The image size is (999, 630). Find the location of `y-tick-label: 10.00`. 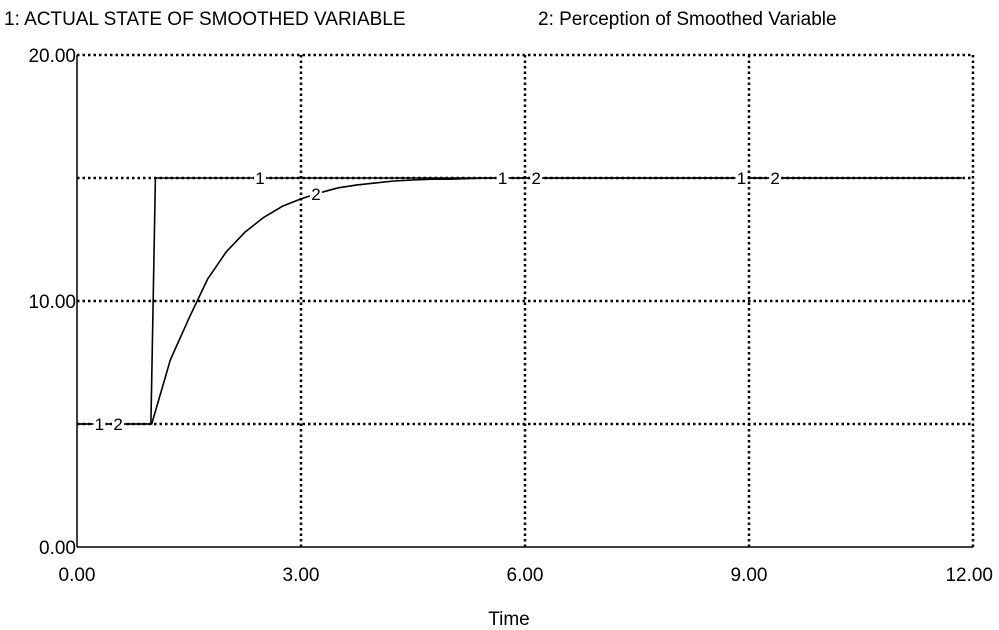

y-tick-label: 10.00 is located at coordinates (52, 302).